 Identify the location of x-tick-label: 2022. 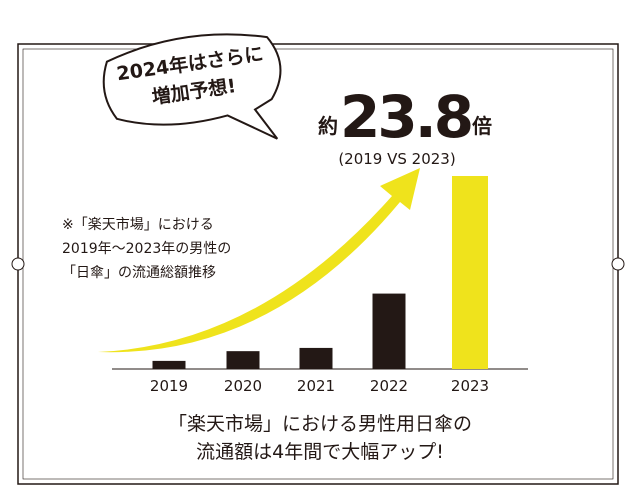
(389, 386).